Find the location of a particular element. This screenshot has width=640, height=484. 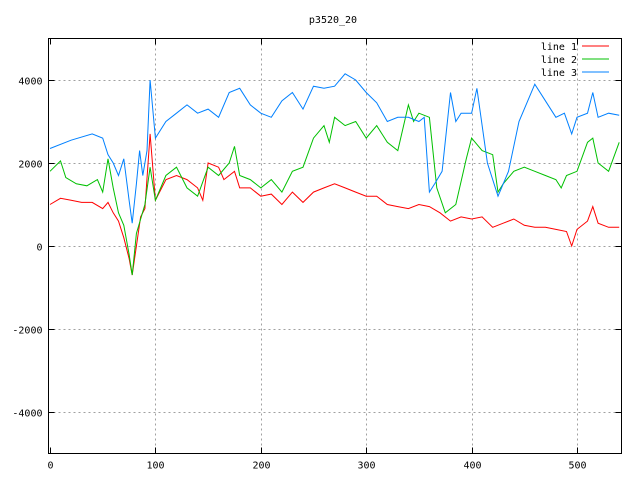

y-tick-label: 0 is located at coordinates (39, 248).